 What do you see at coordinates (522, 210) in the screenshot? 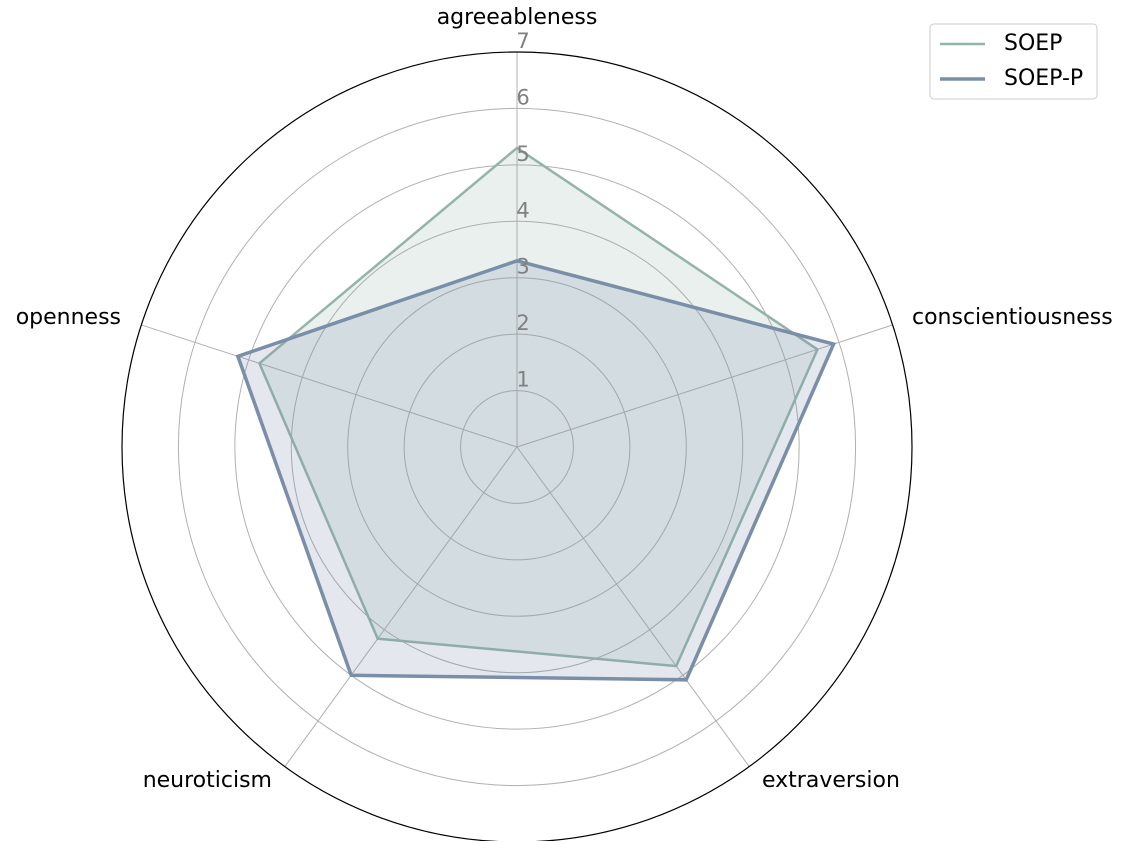
I see `r-tick-label: 4` at bounding box center [522, 210].